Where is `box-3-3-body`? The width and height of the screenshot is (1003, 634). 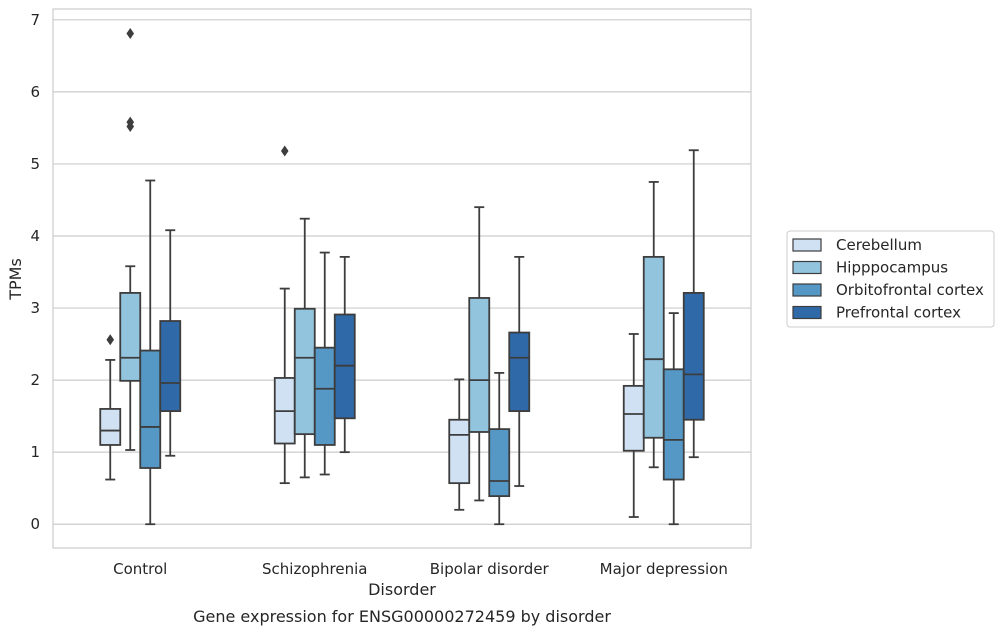
box-3-3-body is located at coordinates (693, 356).